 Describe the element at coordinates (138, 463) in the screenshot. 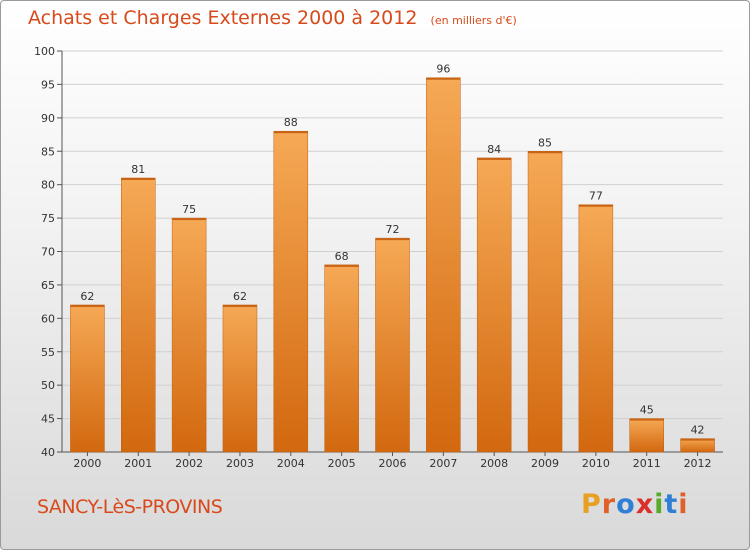

I see `x-tick-label: 2001` at that location.